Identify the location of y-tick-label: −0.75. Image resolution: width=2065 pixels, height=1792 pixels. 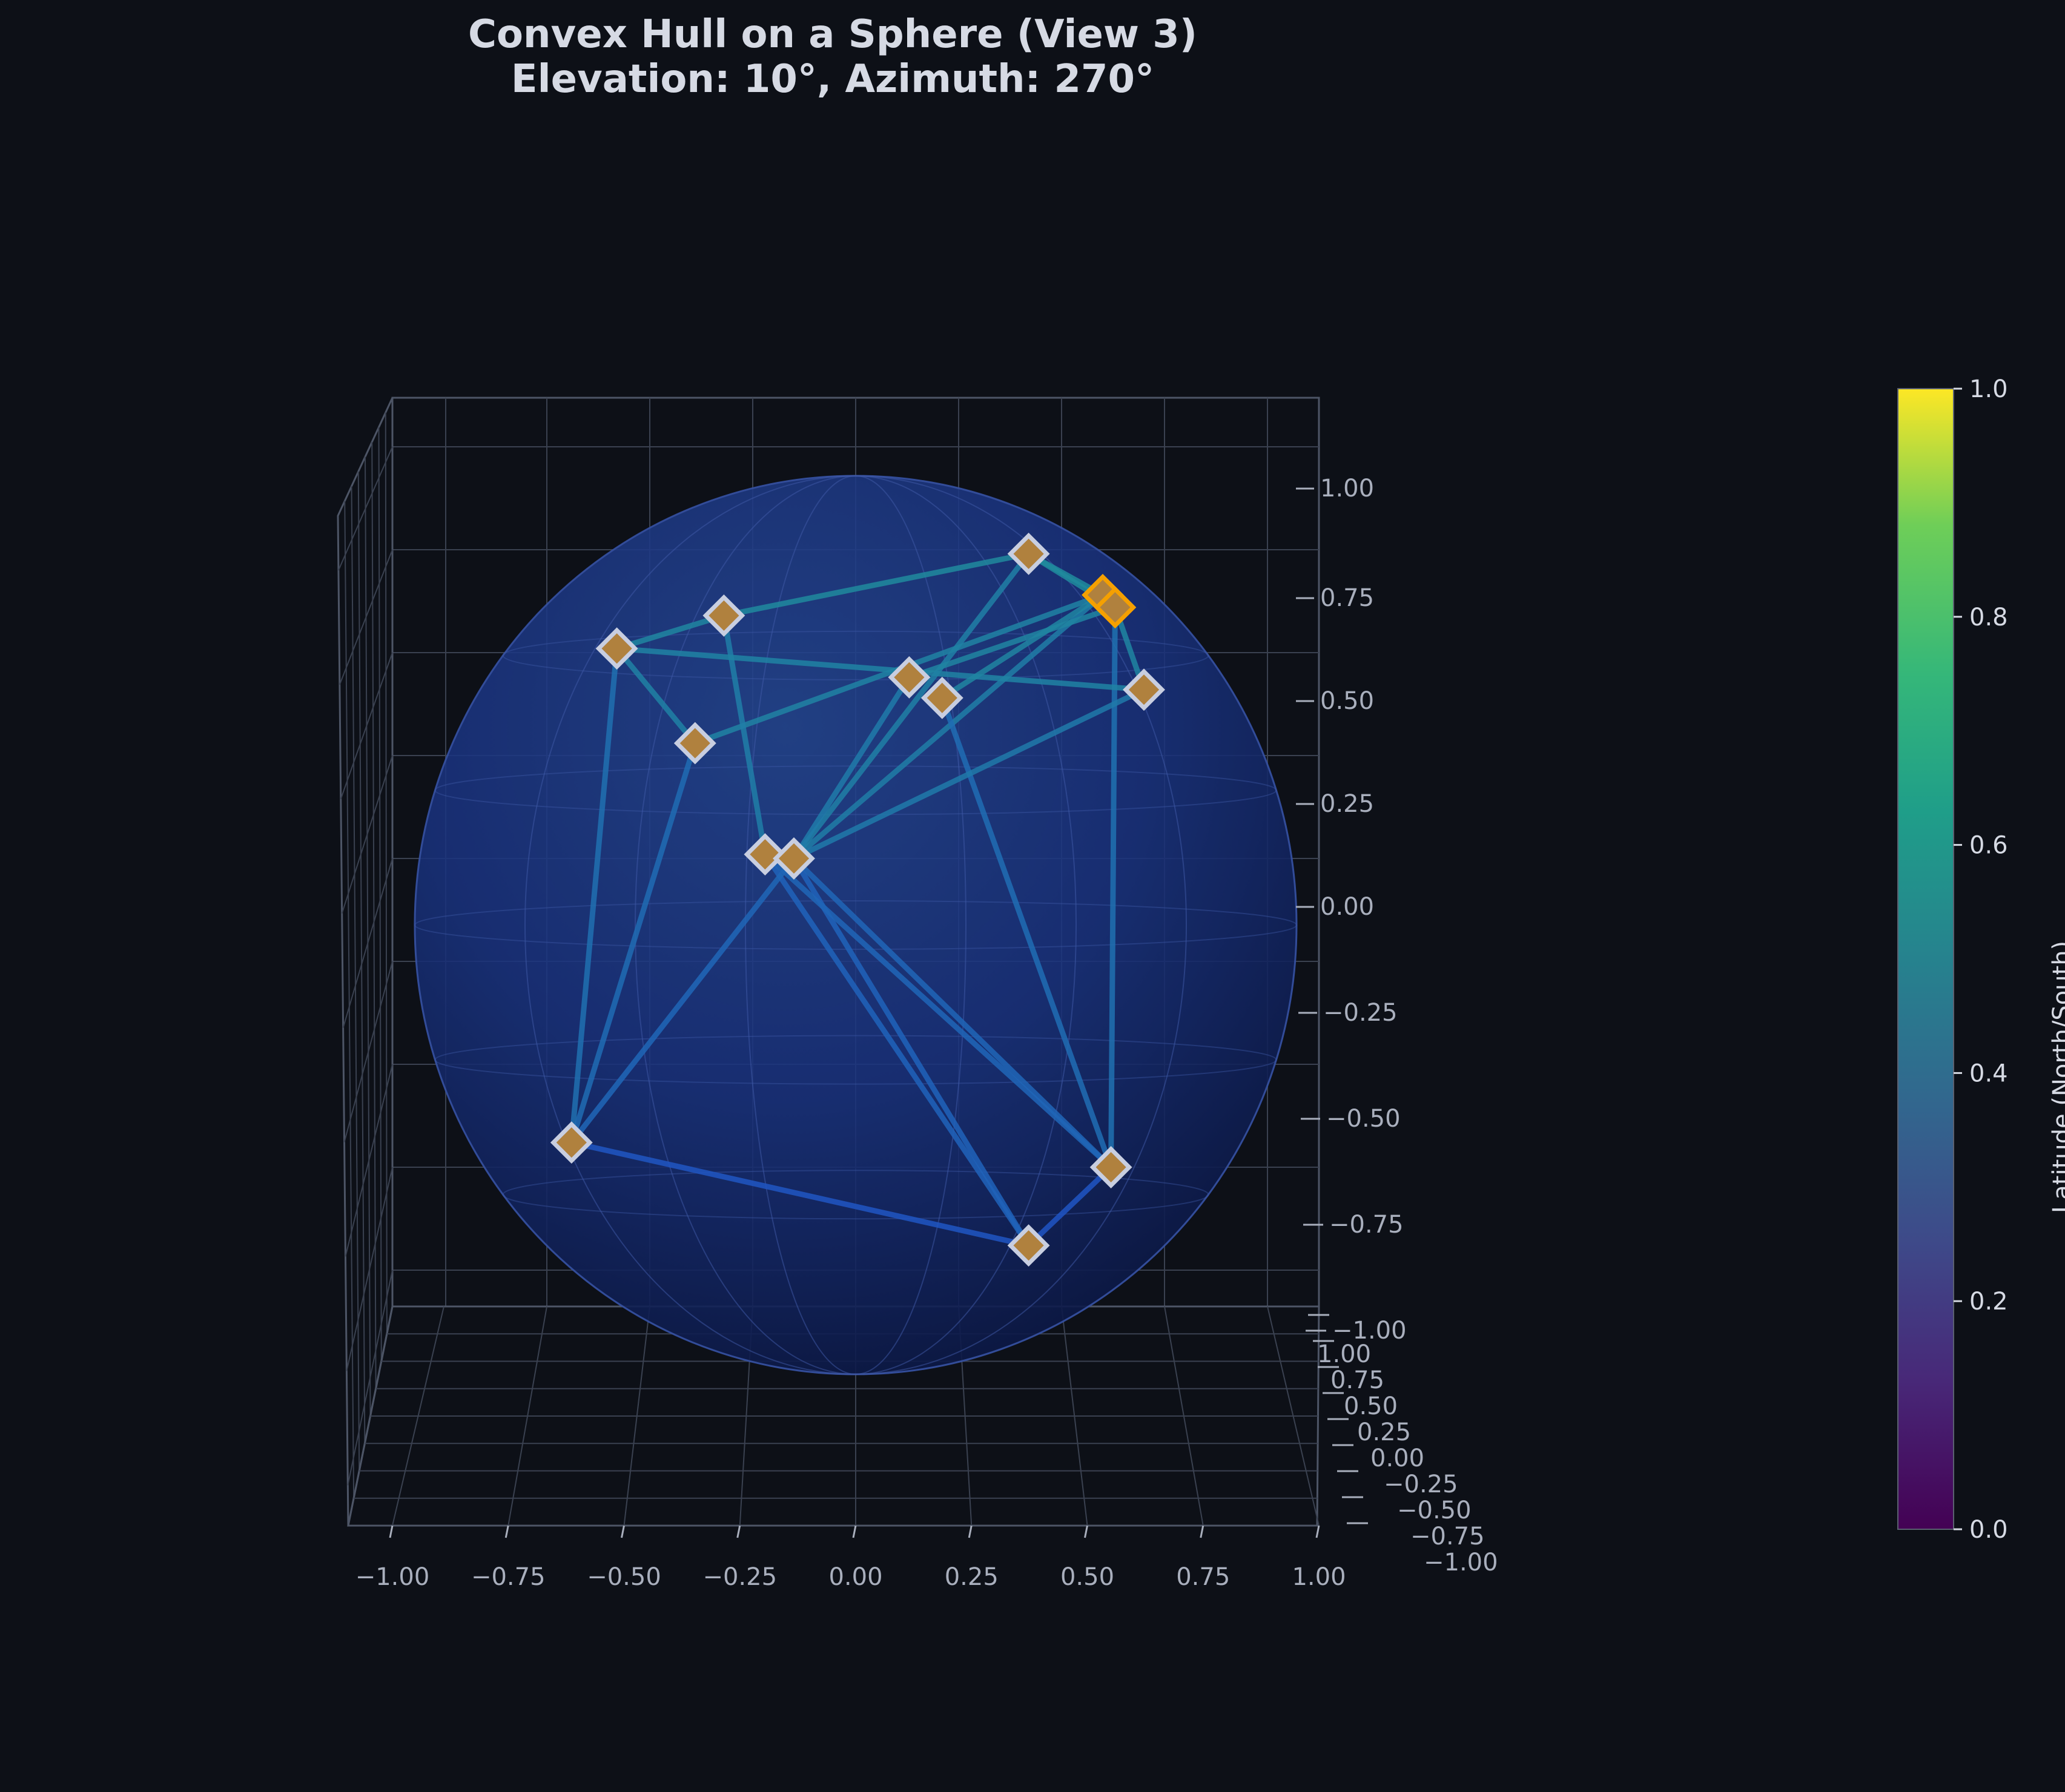
(1447, 1536).